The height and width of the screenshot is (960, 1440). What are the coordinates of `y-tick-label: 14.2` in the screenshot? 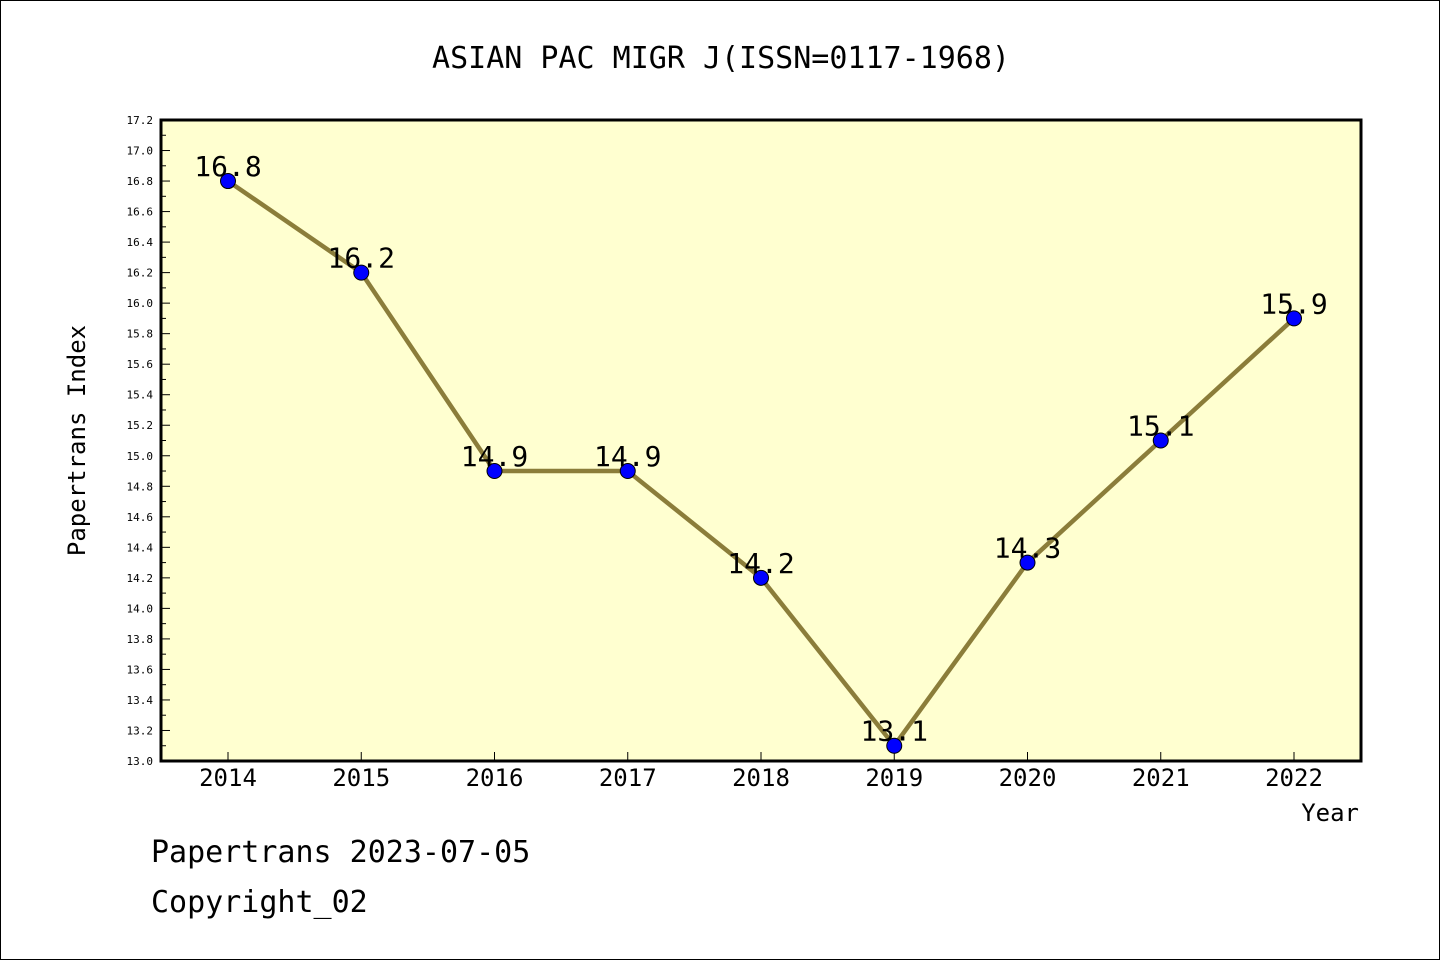 It's located at (140, 578).